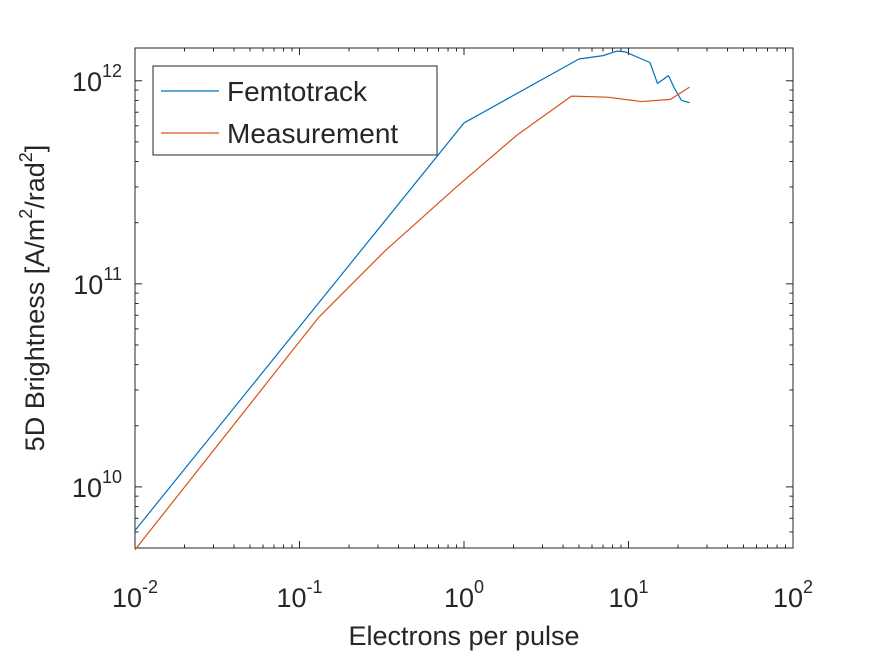 The image size is (875, 656). I want to click on x-tick-label: 10⁰, so click(464, 595).